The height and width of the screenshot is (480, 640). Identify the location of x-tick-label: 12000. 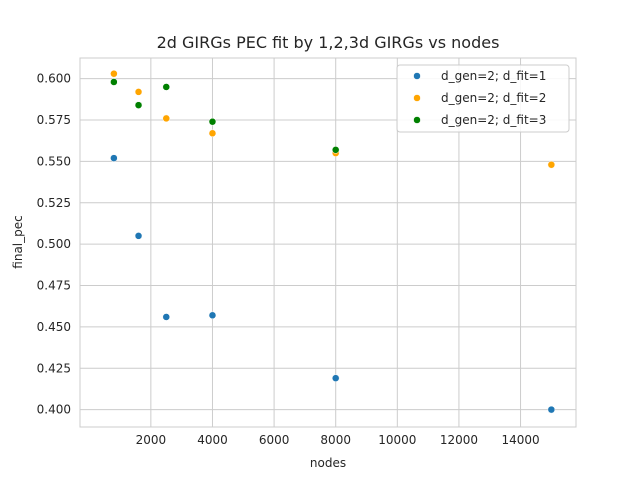
(459, 440).